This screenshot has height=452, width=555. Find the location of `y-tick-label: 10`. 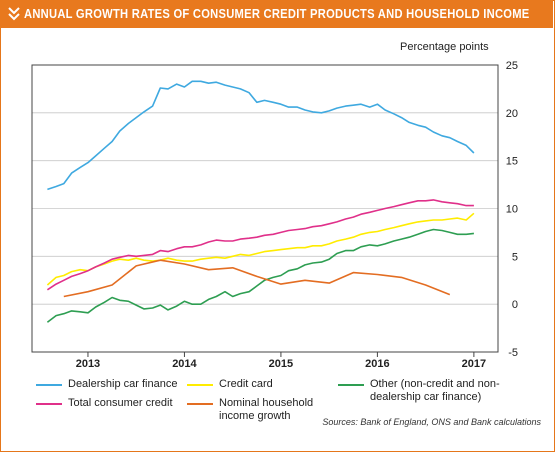

y-tick-label: 10 is located at coordinates (512, 210).